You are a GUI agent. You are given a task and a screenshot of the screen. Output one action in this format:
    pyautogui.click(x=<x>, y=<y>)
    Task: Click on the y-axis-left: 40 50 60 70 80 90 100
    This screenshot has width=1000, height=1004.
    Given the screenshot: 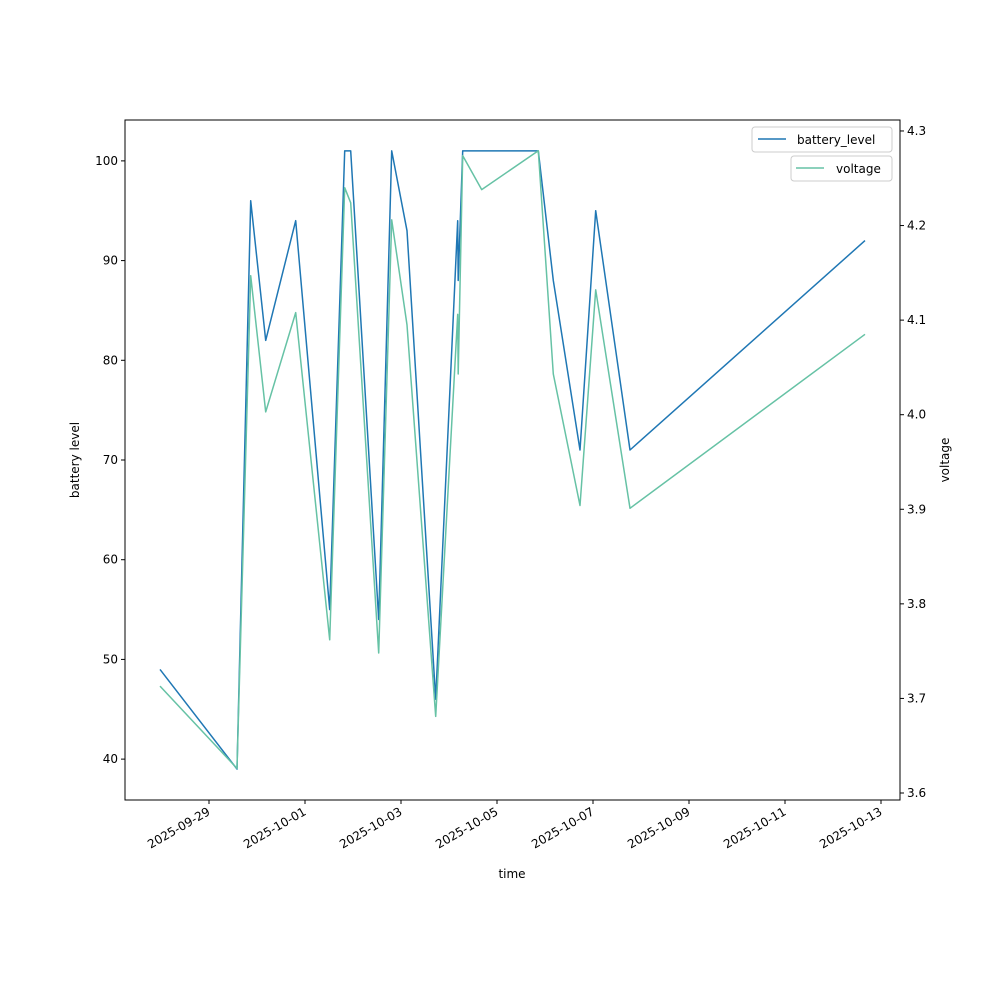 What is the action you would take?
    pyautogui.click(x=110, y=460)
    